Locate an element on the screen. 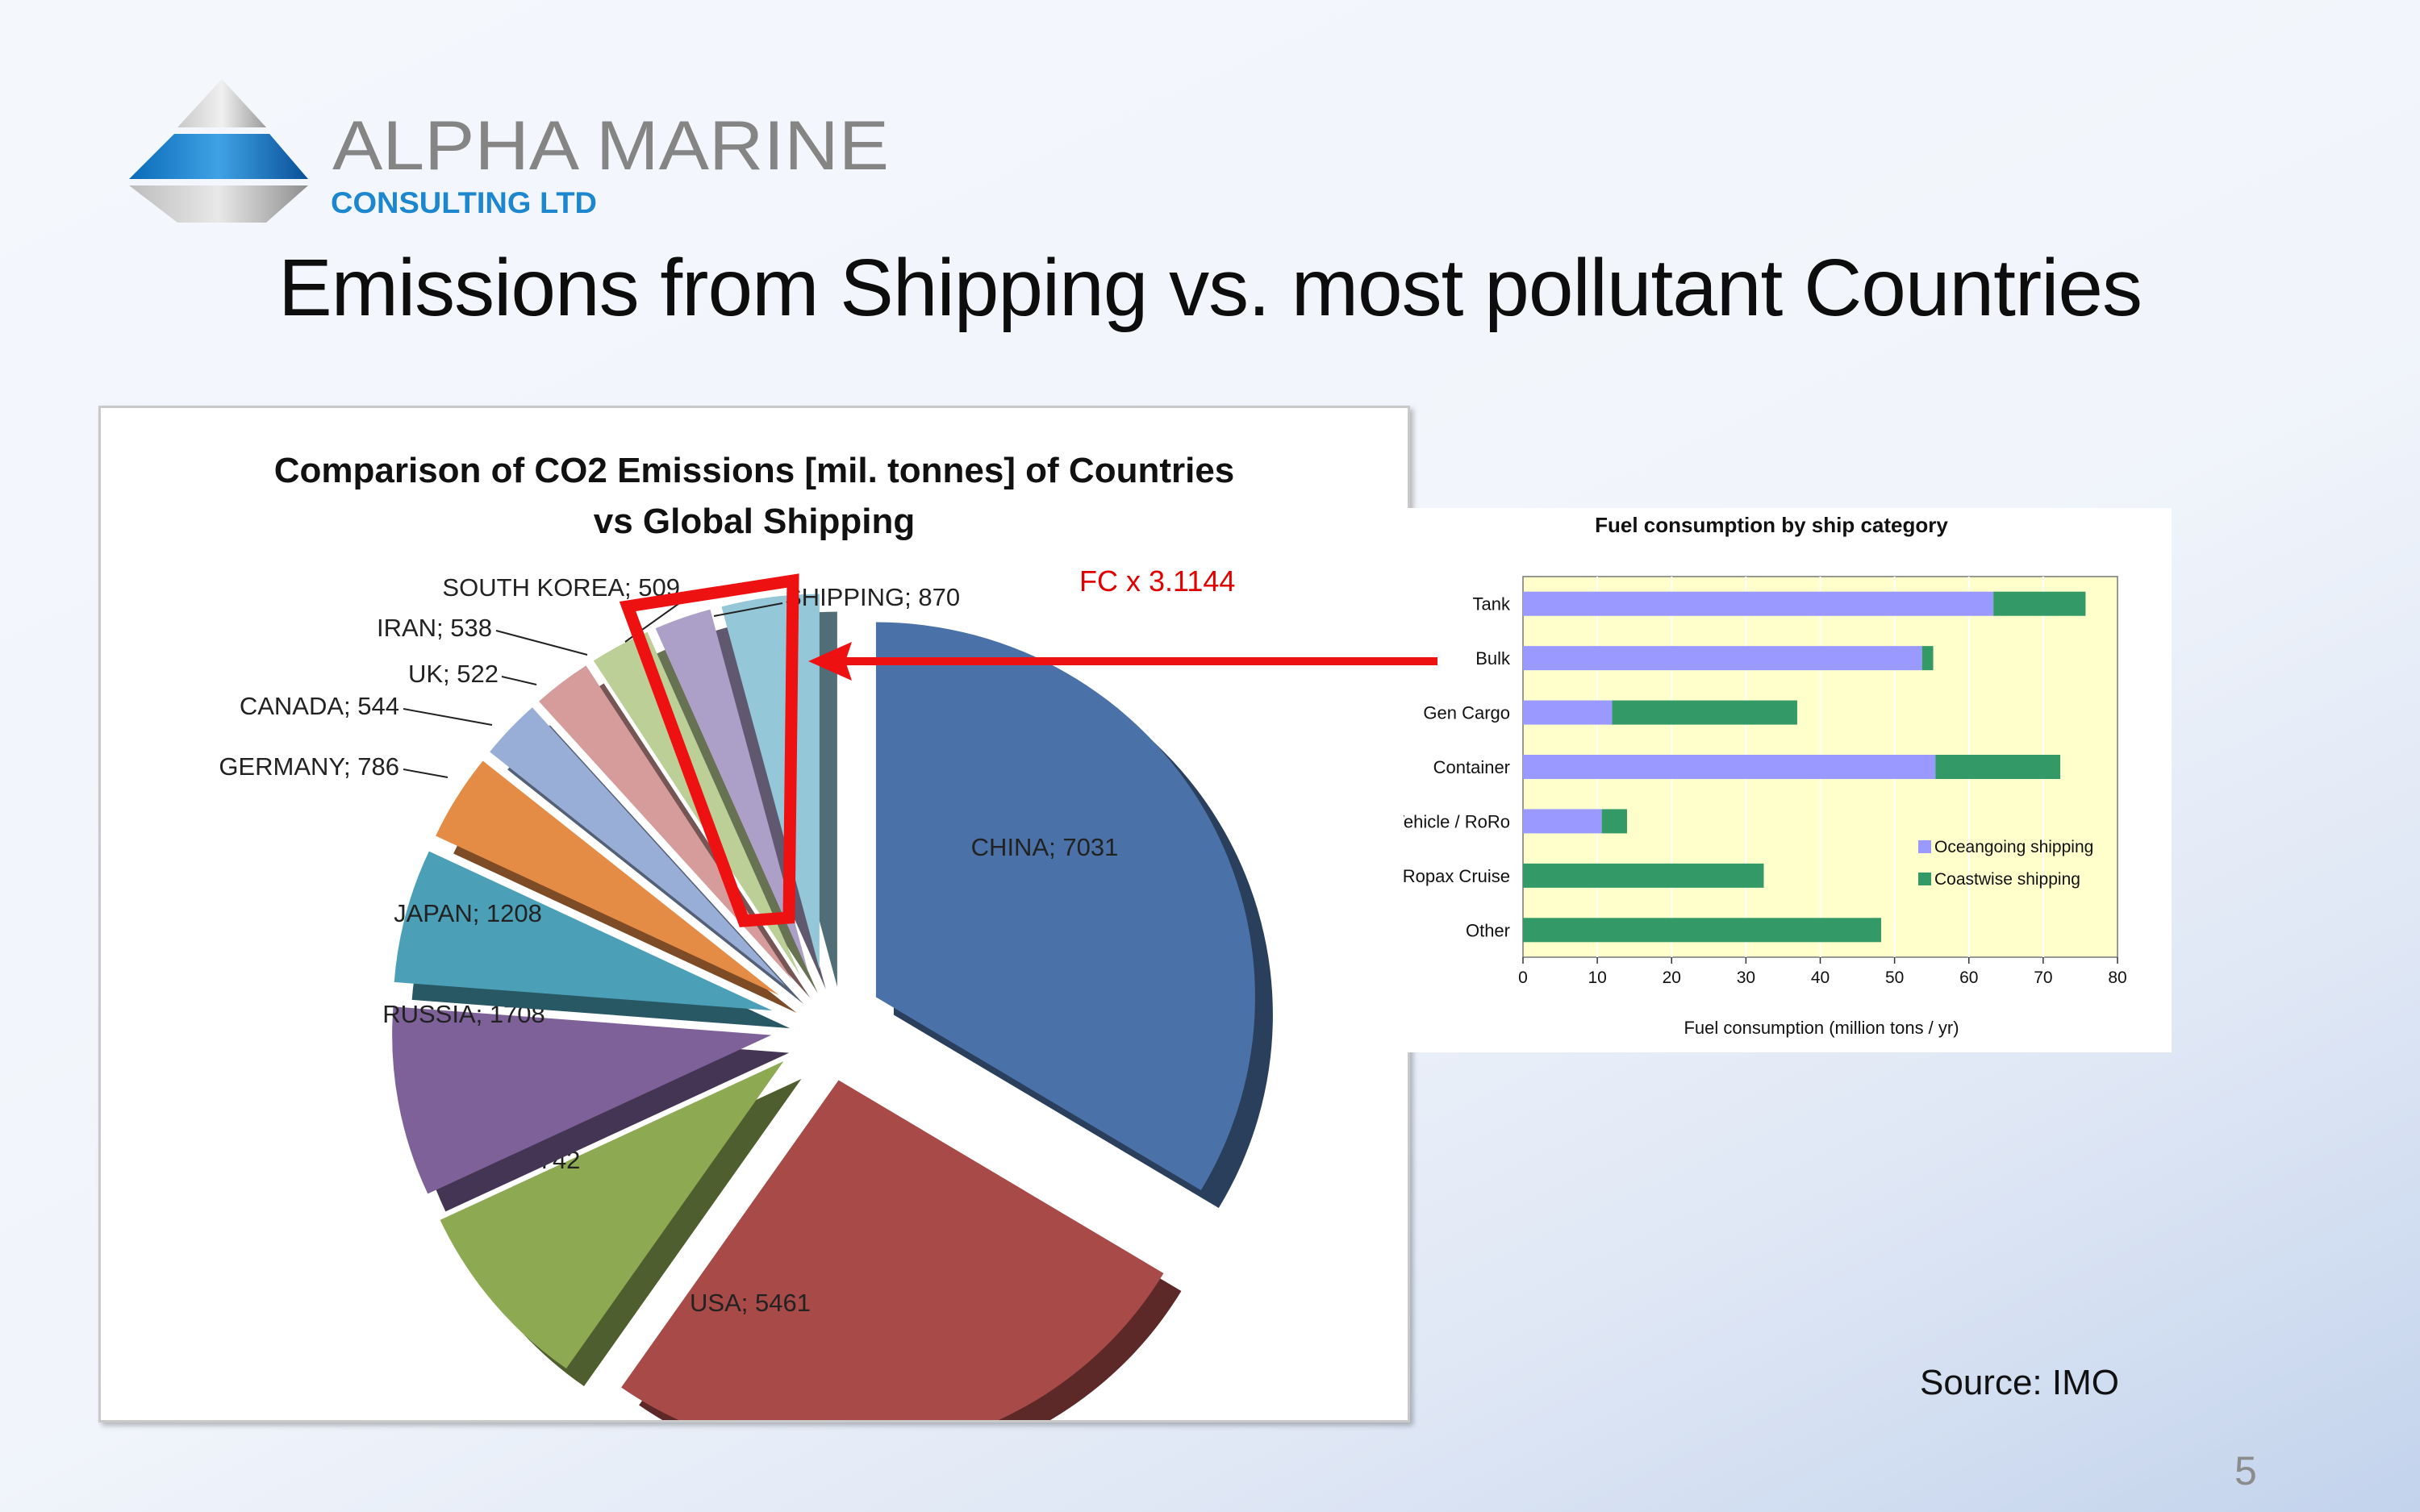 Image resolution: width=2420 pixels, height=1512 pixels. slice-label: SHIPPING; 870 is located at coordinates (872, 597).